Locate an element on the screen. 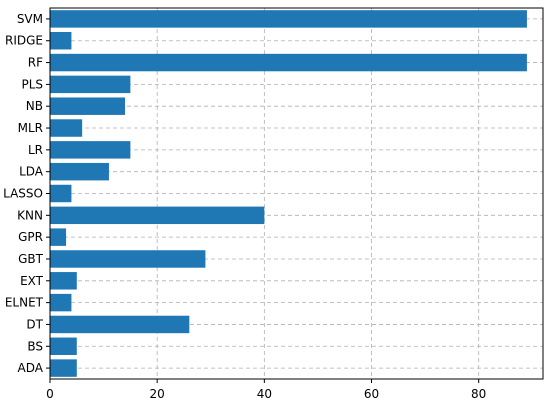 This screenshot has width=550, height=409. y-tick-label-ext: EXT is located at coordinates (32, 281).